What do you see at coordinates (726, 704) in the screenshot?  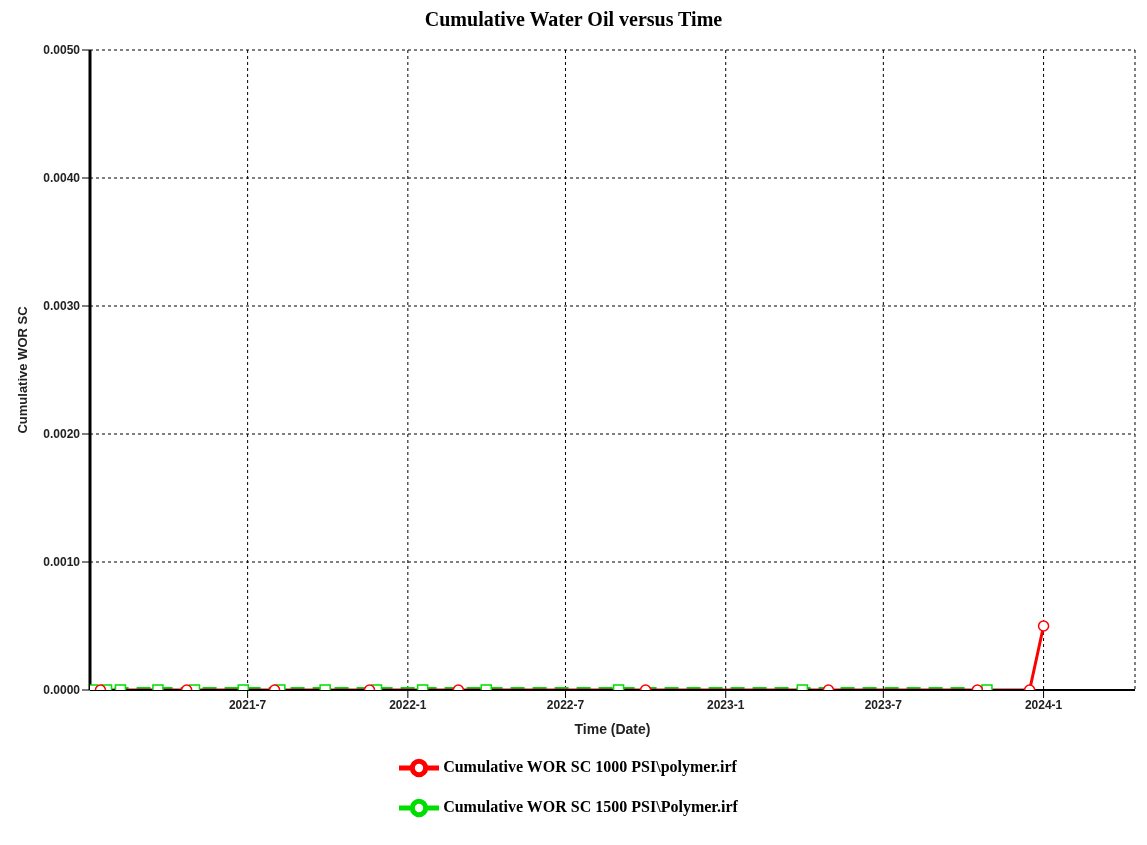 I see `x-tick-label: 2023-1` at bounding box center [726, 704].